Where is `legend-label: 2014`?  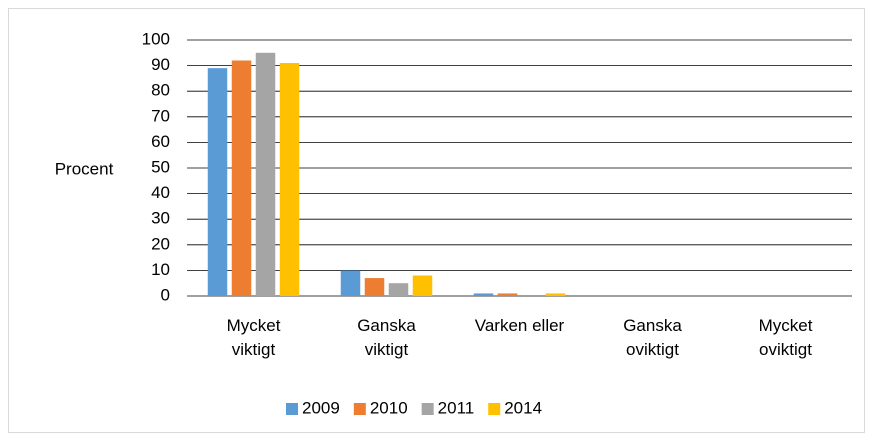 legend-label: 2014 is located at coordinates (523, 407).